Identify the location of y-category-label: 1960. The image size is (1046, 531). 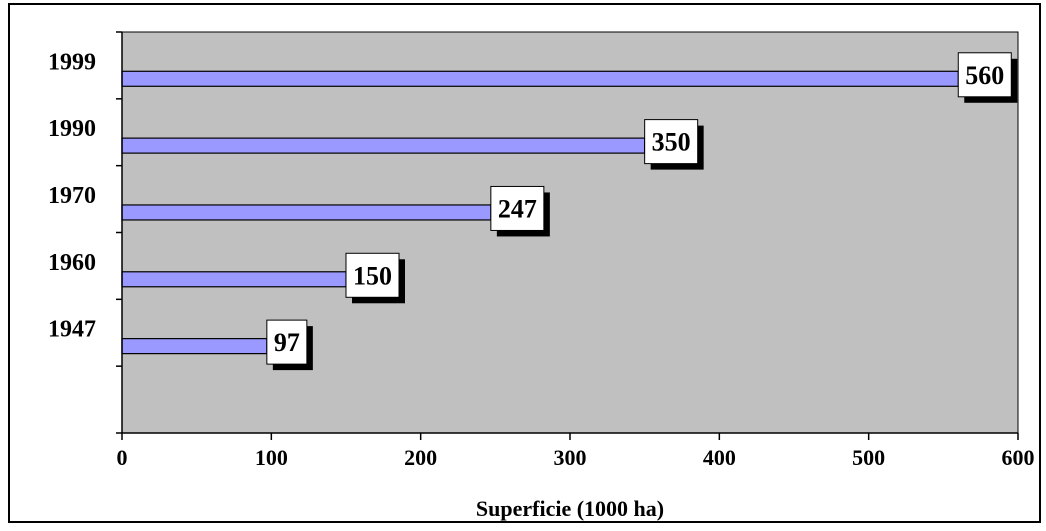
(72, 263).